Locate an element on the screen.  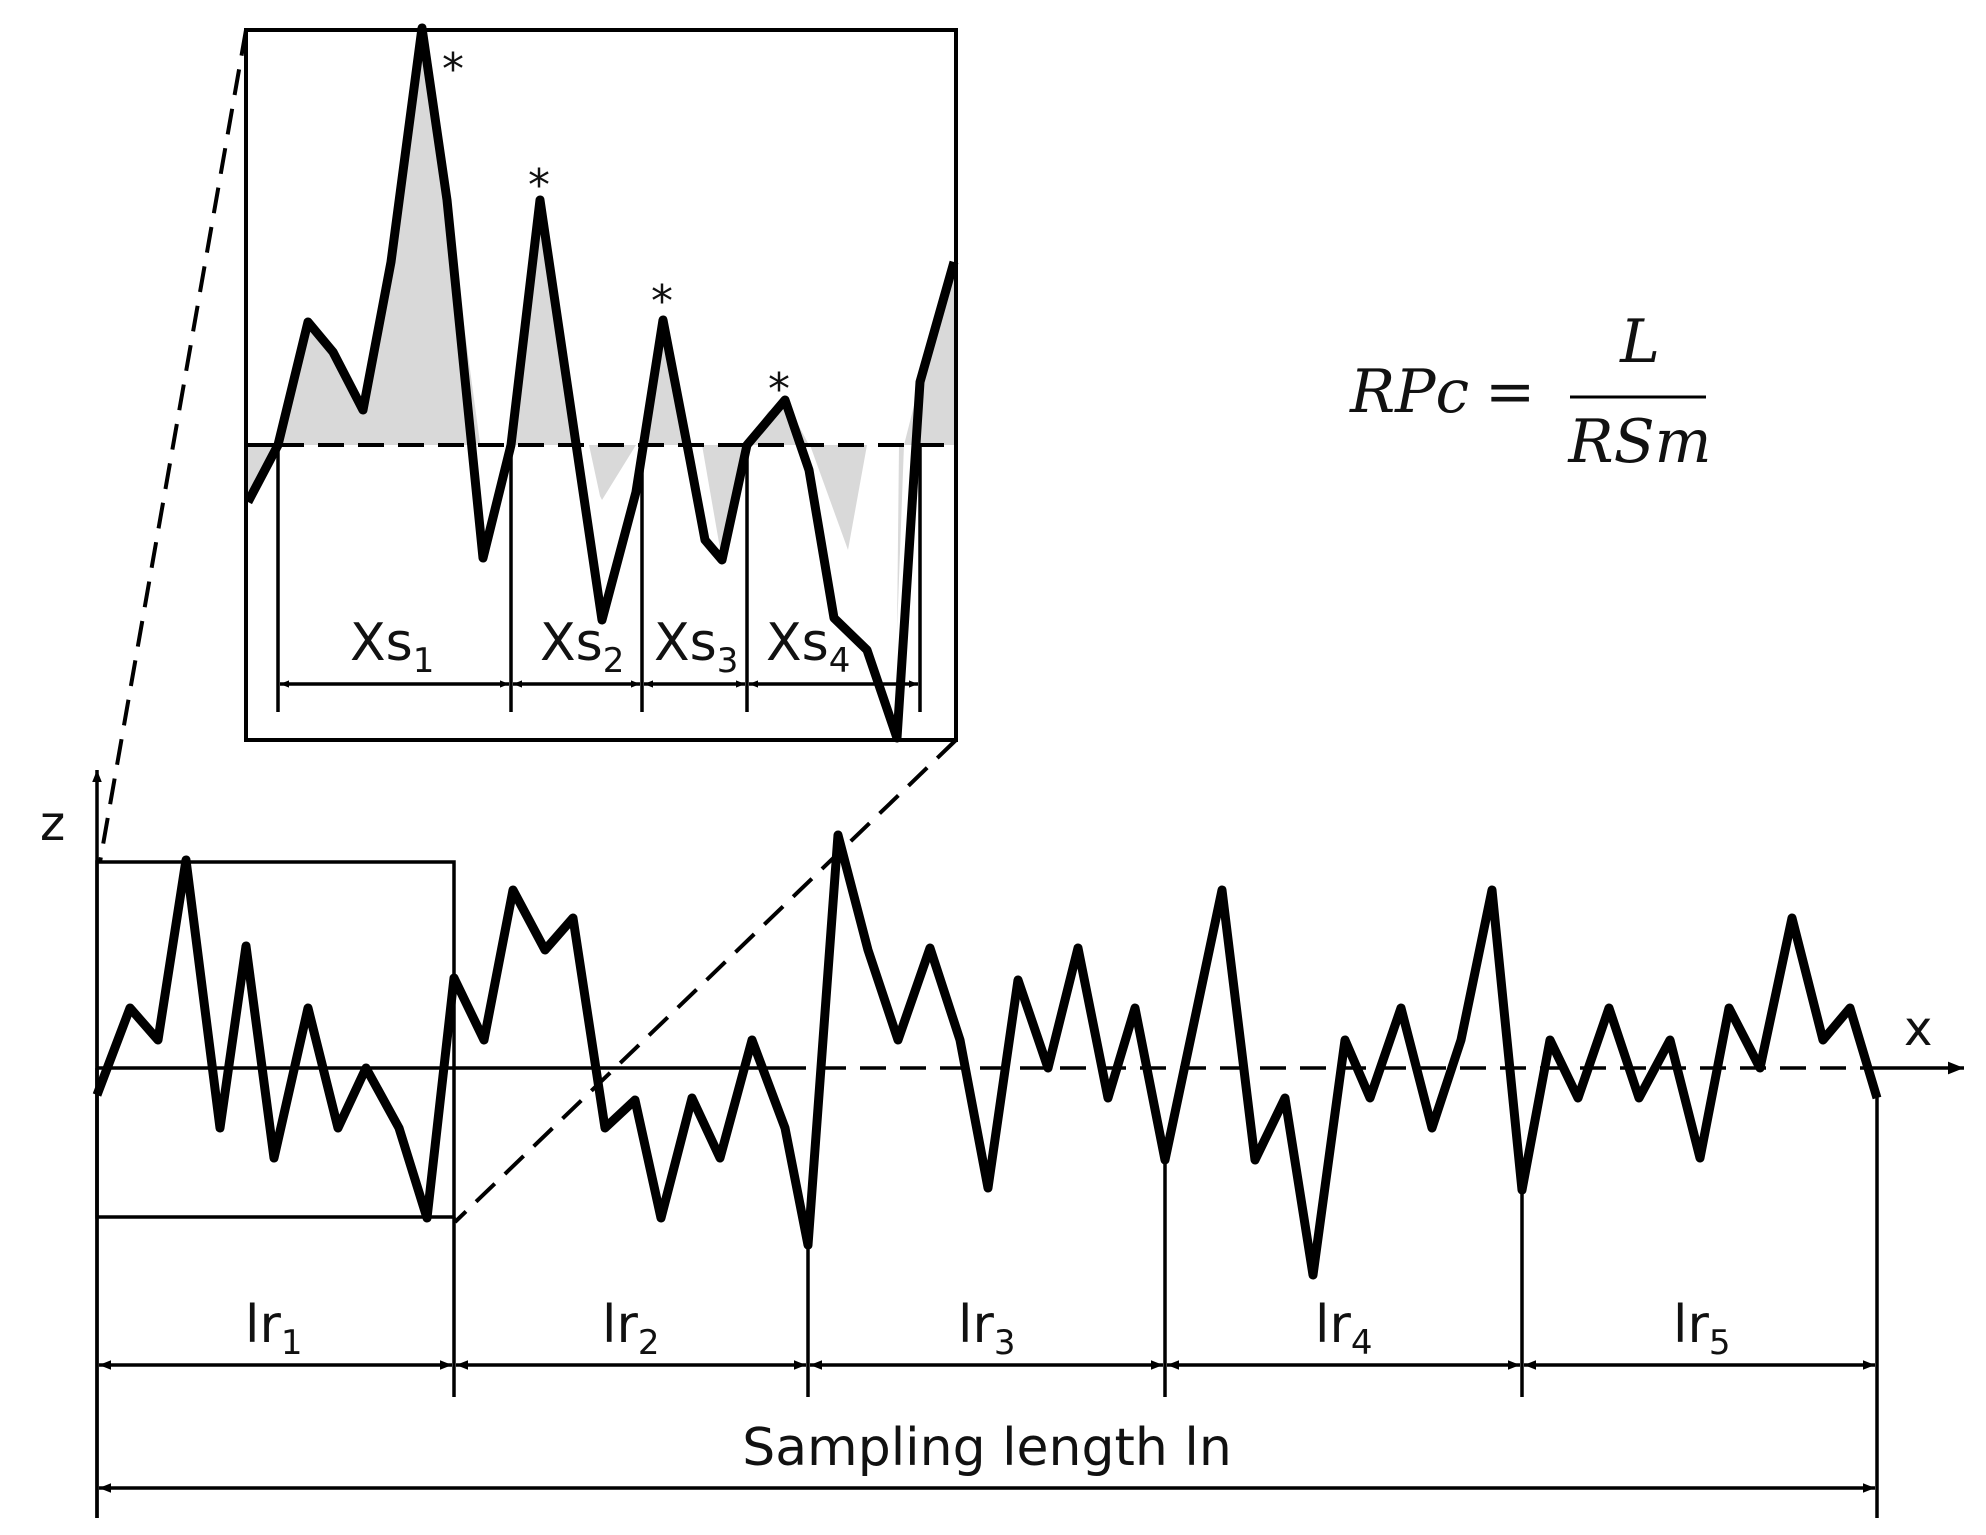
lr4-label: lr4 is located at coordinates (1343, 1329).